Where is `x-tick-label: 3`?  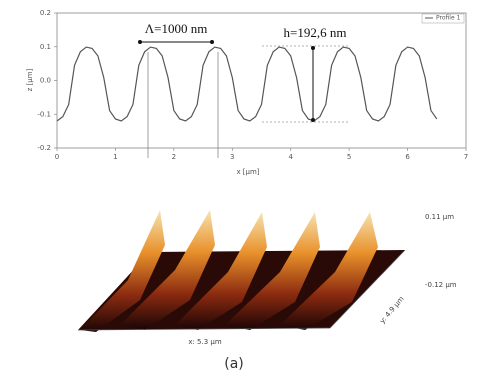
x-tick-label: 3 is located at coordinates (232, 157).